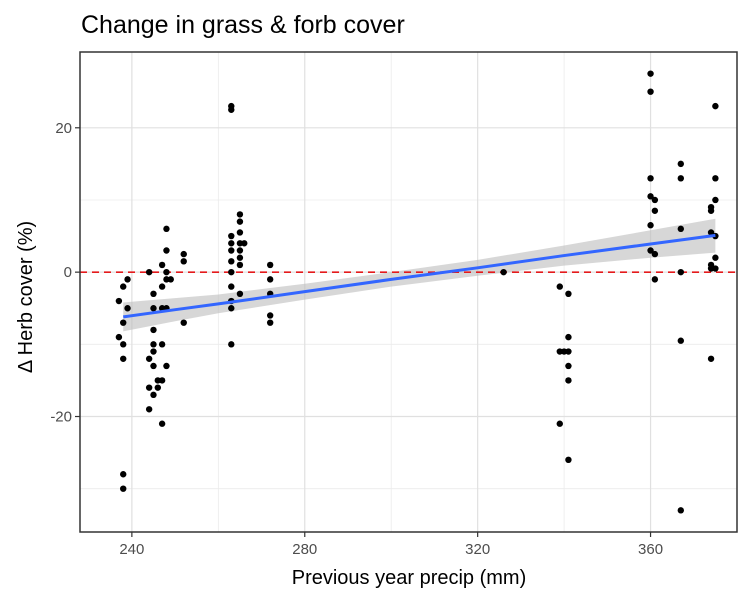 Image resolution: width=750 pixels, height=600 pixels. What do you see at coordinates (243, 25) in the screenshot?
I see `chart-title: Change in grass & forb cover` at bounding box center [243, 25].